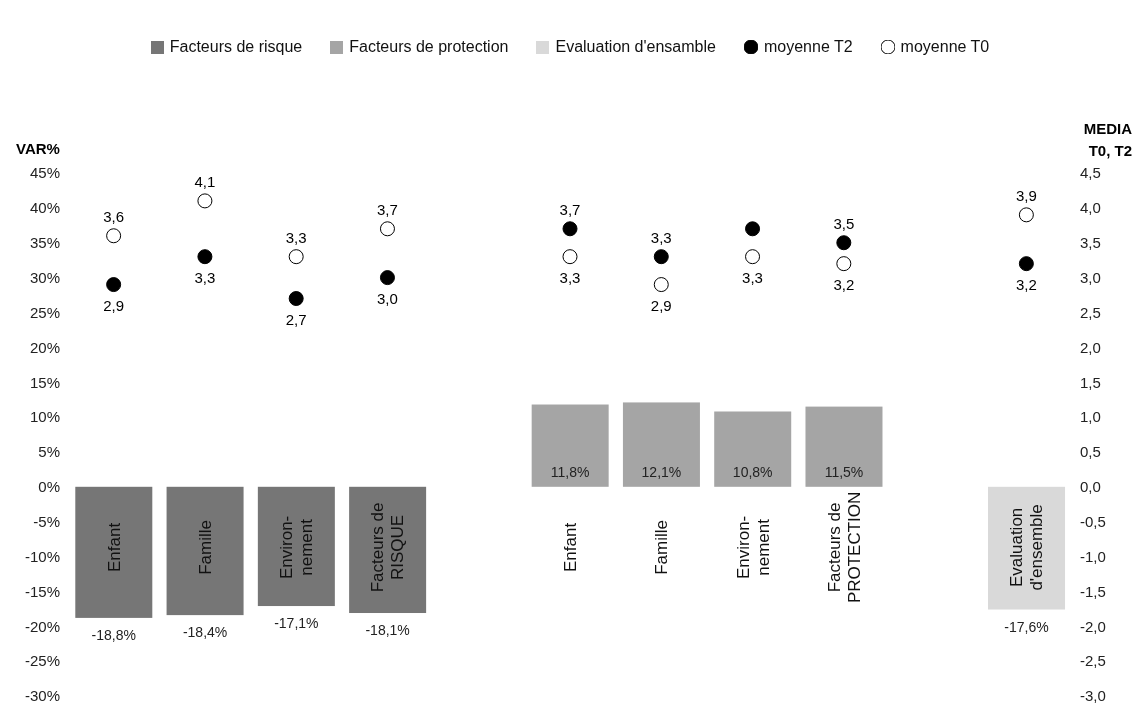 This screenshot has height=709, width=1140. I want to click on y2-tick-label: -0,5, so click(1093, 521).